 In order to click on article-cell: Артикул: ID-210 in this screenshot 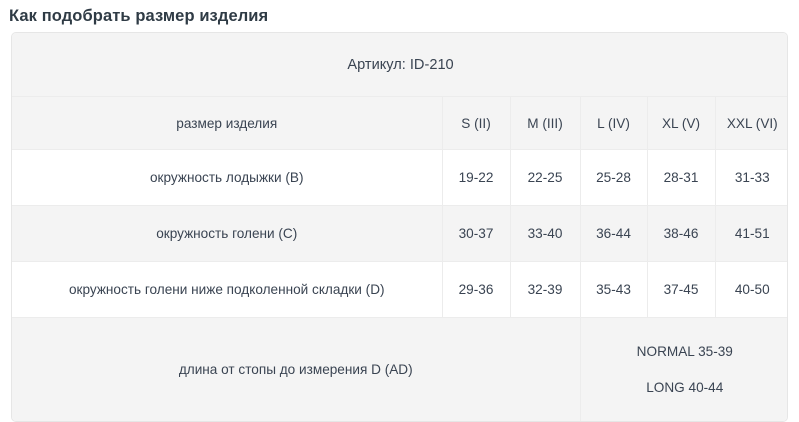, I will do `click(399, 65)`.